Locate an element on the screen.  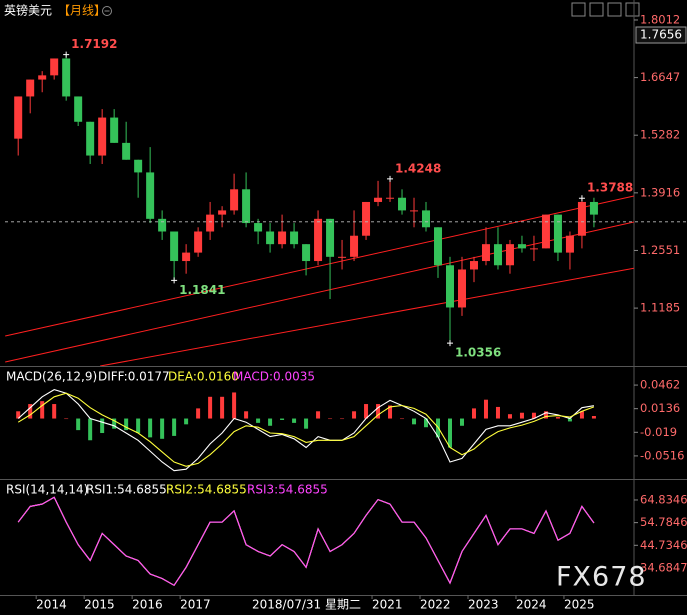
x-tick-label: 2015 is located at coordinates (99, 605).